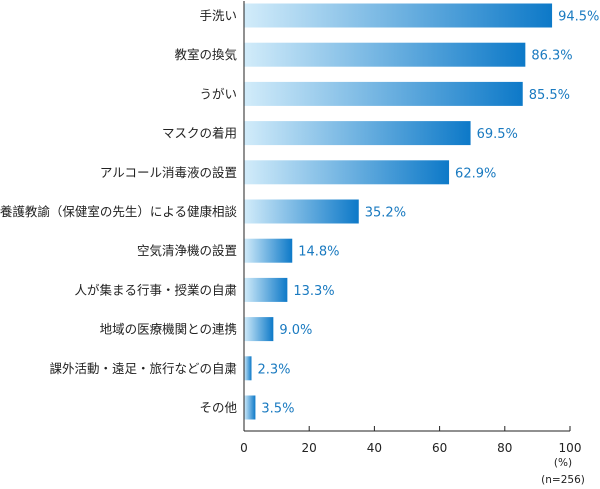 The width and height of the screenshot is (600, 489). What do you see at coordinates (318, 252) in the screenshot?
I see `value-label: 14.8%` at bounding box center [318, 252].